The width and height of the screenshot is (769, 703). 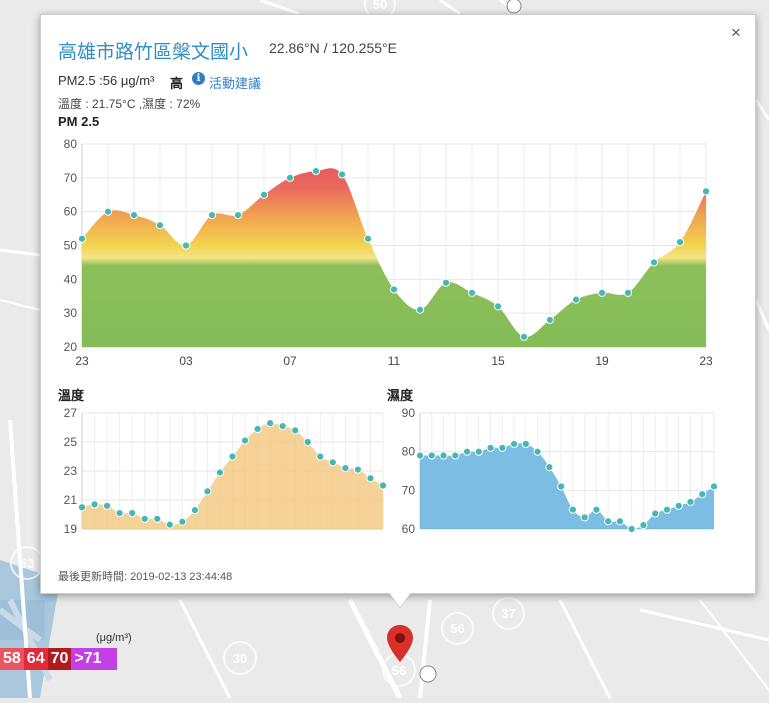 I want to click on x-tick-label: 15, so click(x=498, y=361).